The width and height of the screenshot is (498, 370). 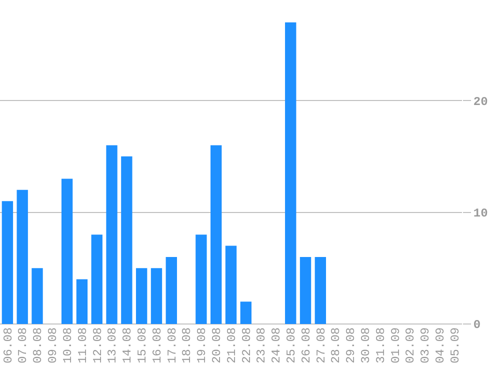 What do you see at coordinates (217, 345) in the screenshot?
I see `x-tick-label: 20.08` at bounding box center [217, 345].